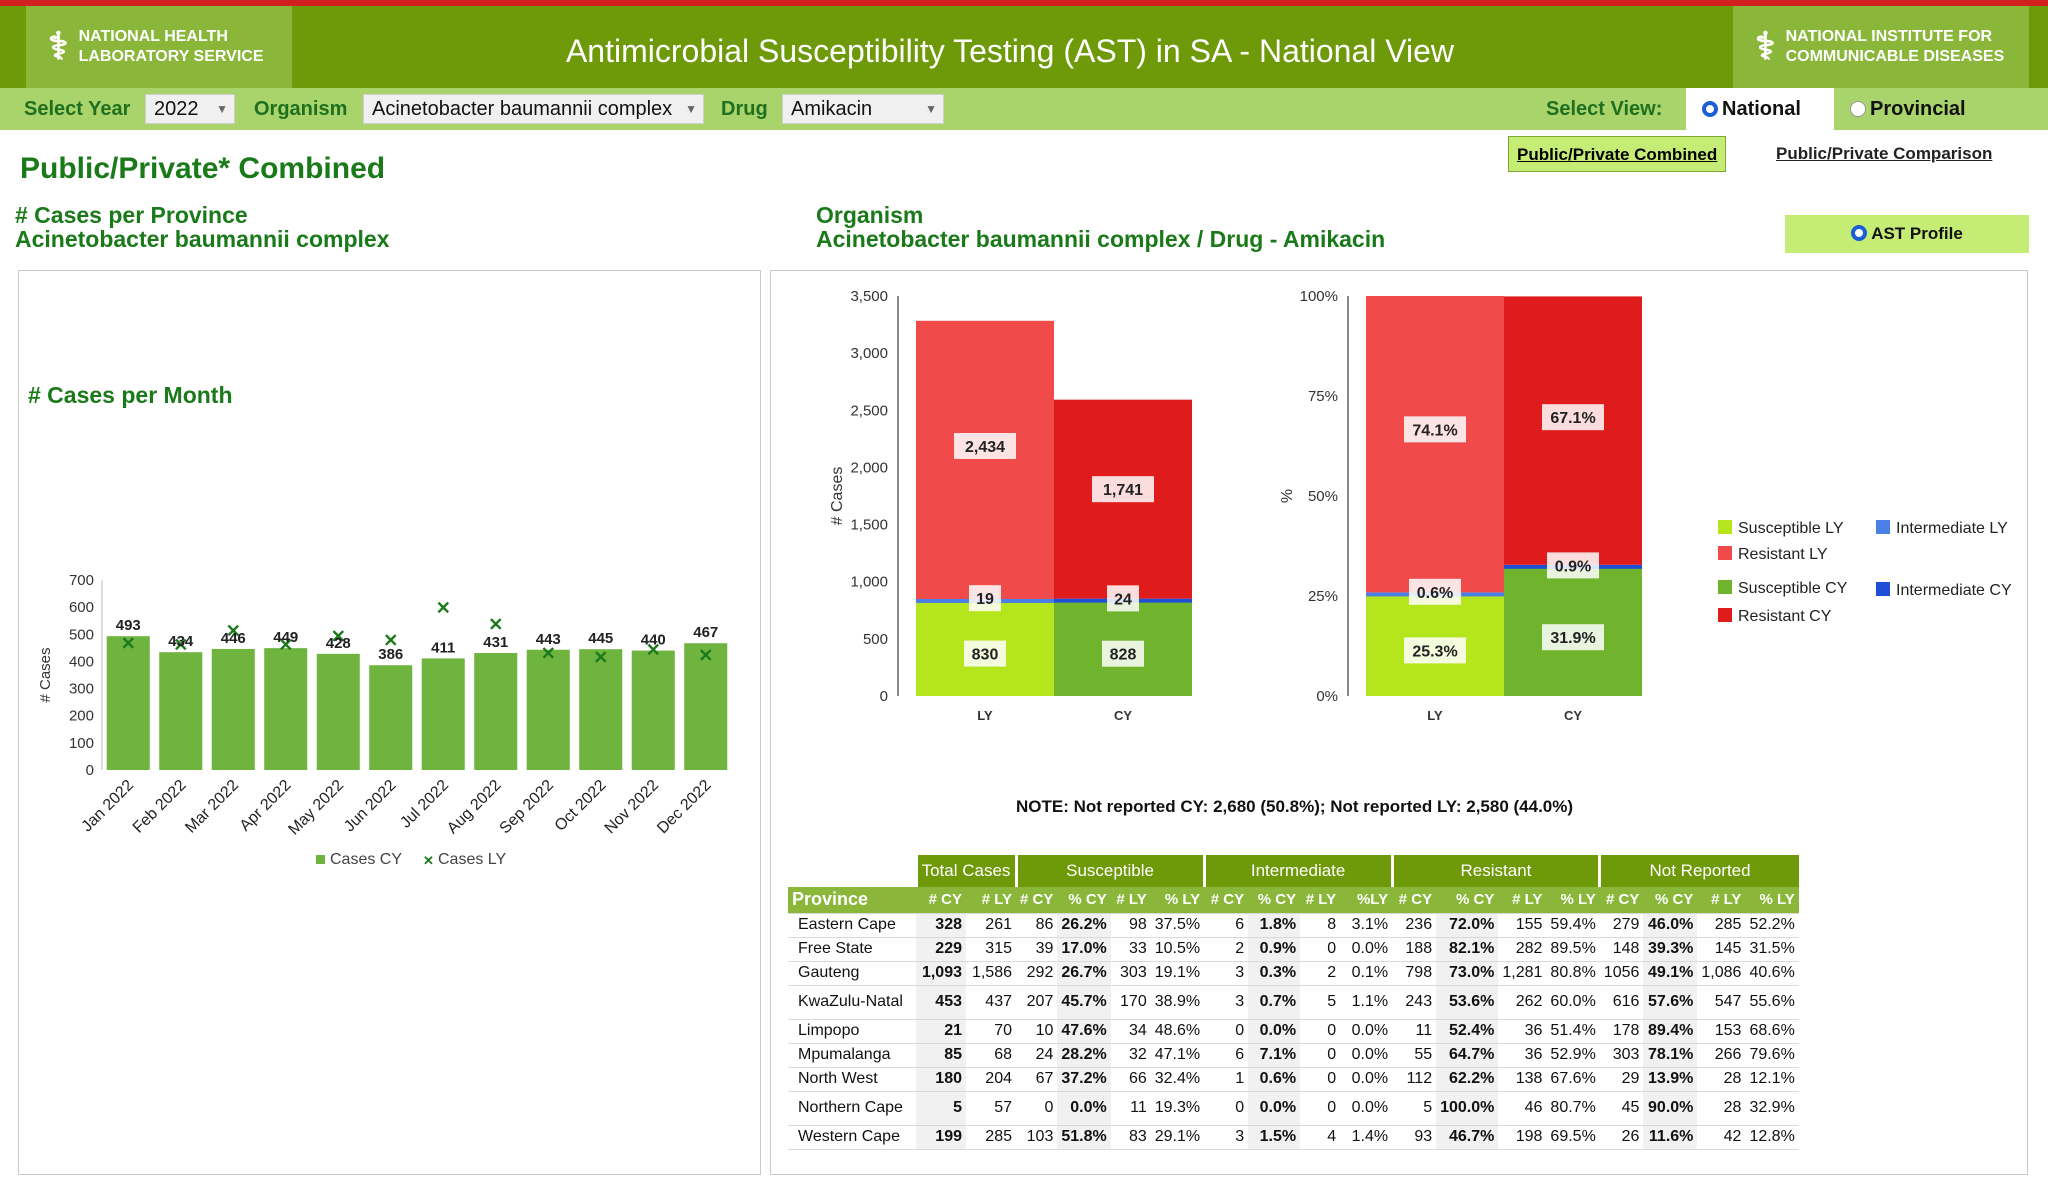 This screenshot has width=2048, height=1185. What do you see at coordinates (941, 925) in the screenshot?
I see `table-cell: 328` at bounding box center [941, 925].